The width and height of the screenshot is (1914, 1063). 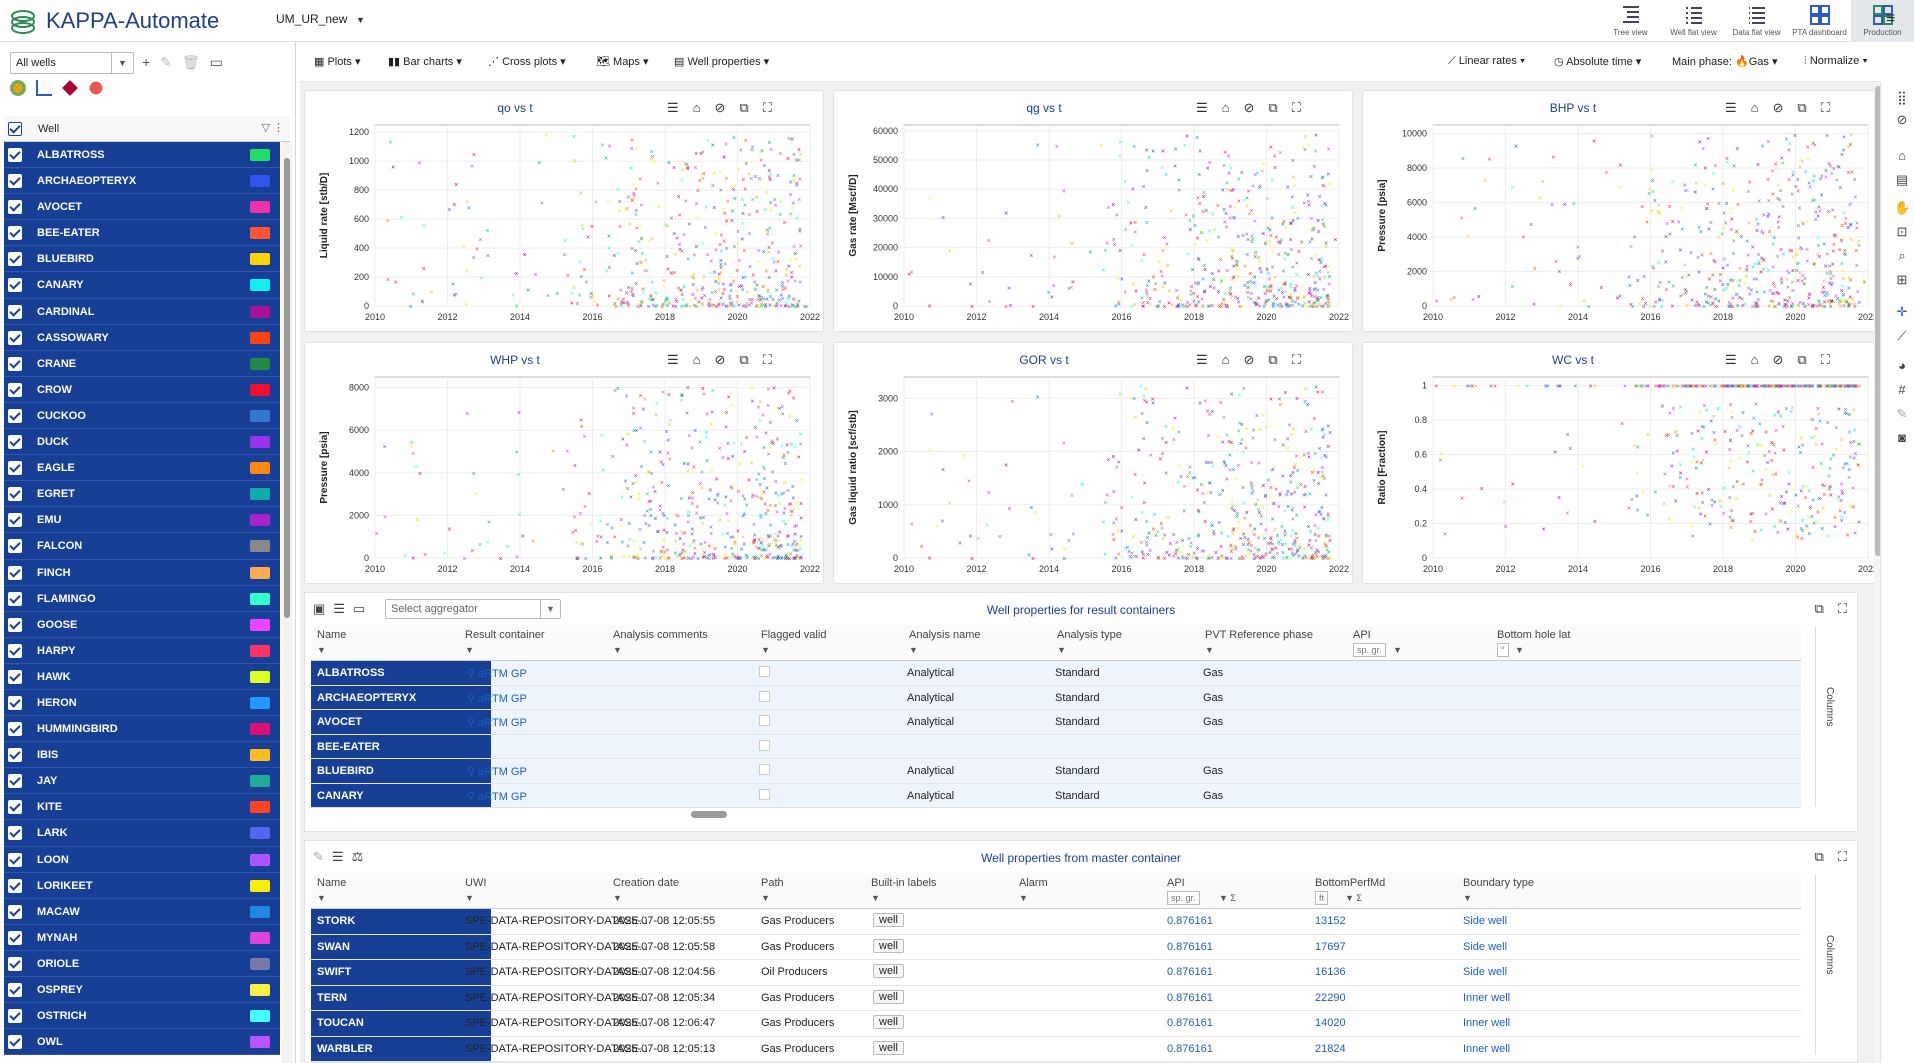 What do you see at coordinates (1756, 21) in the screenshot?
I see `tab-data-flat-view: Data flat view` at bounding box center [1756, 21].